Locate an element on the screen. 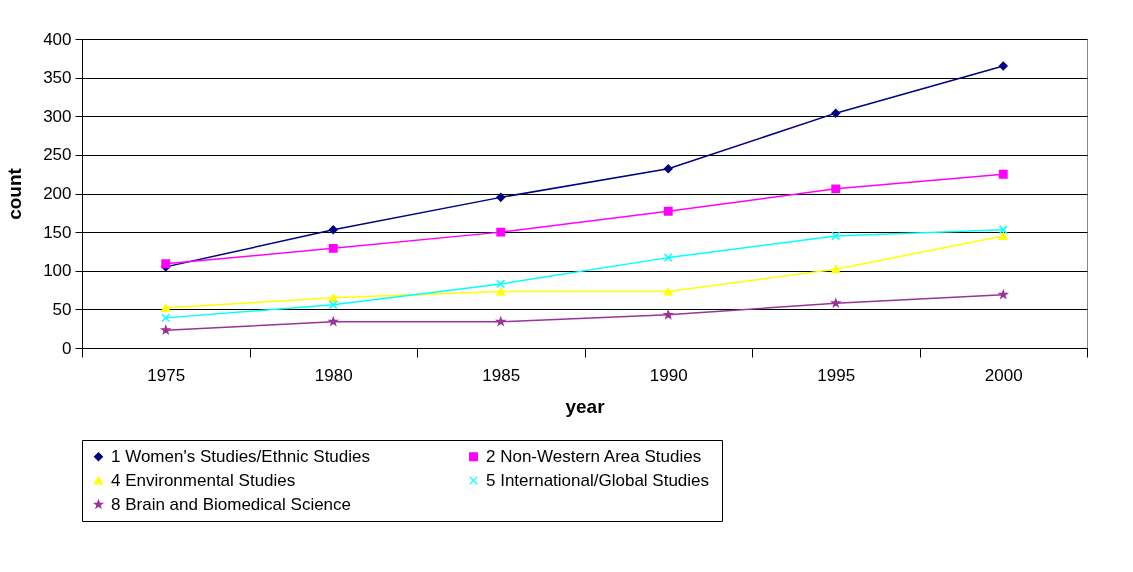 This screenshot has height=572, width=1133. x-tick-label: 1990 is located at coordinates (668, 375).